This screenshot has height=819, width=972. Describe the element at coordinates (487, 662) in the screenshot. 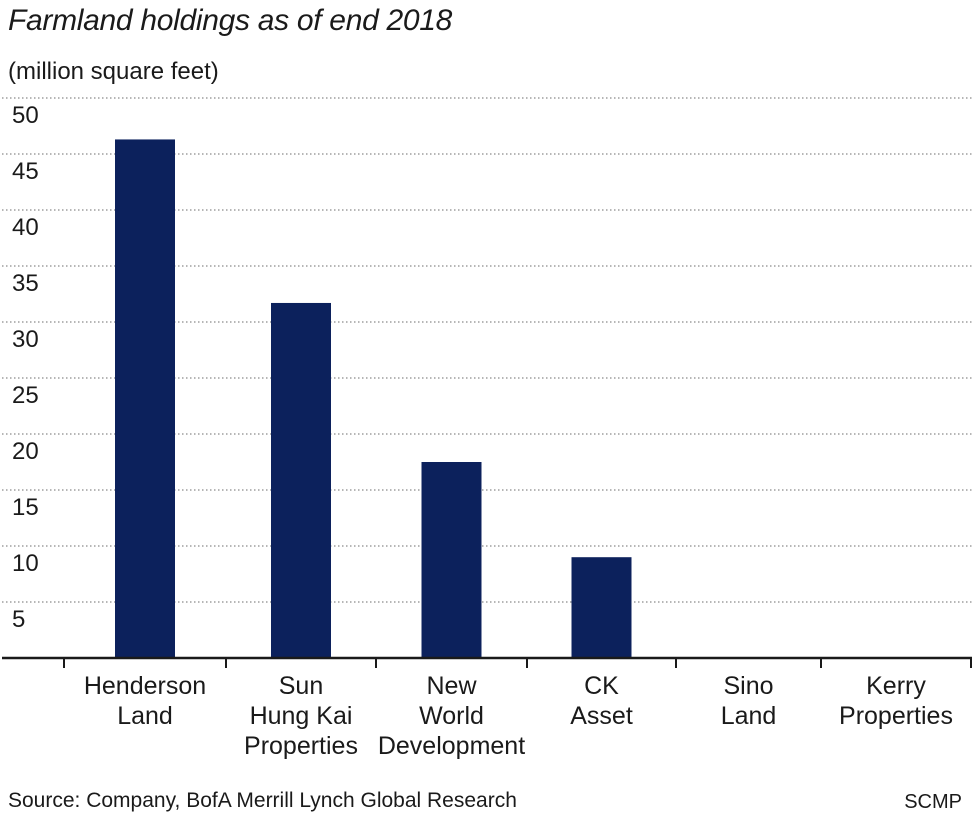

I see `x-axis` at that location.